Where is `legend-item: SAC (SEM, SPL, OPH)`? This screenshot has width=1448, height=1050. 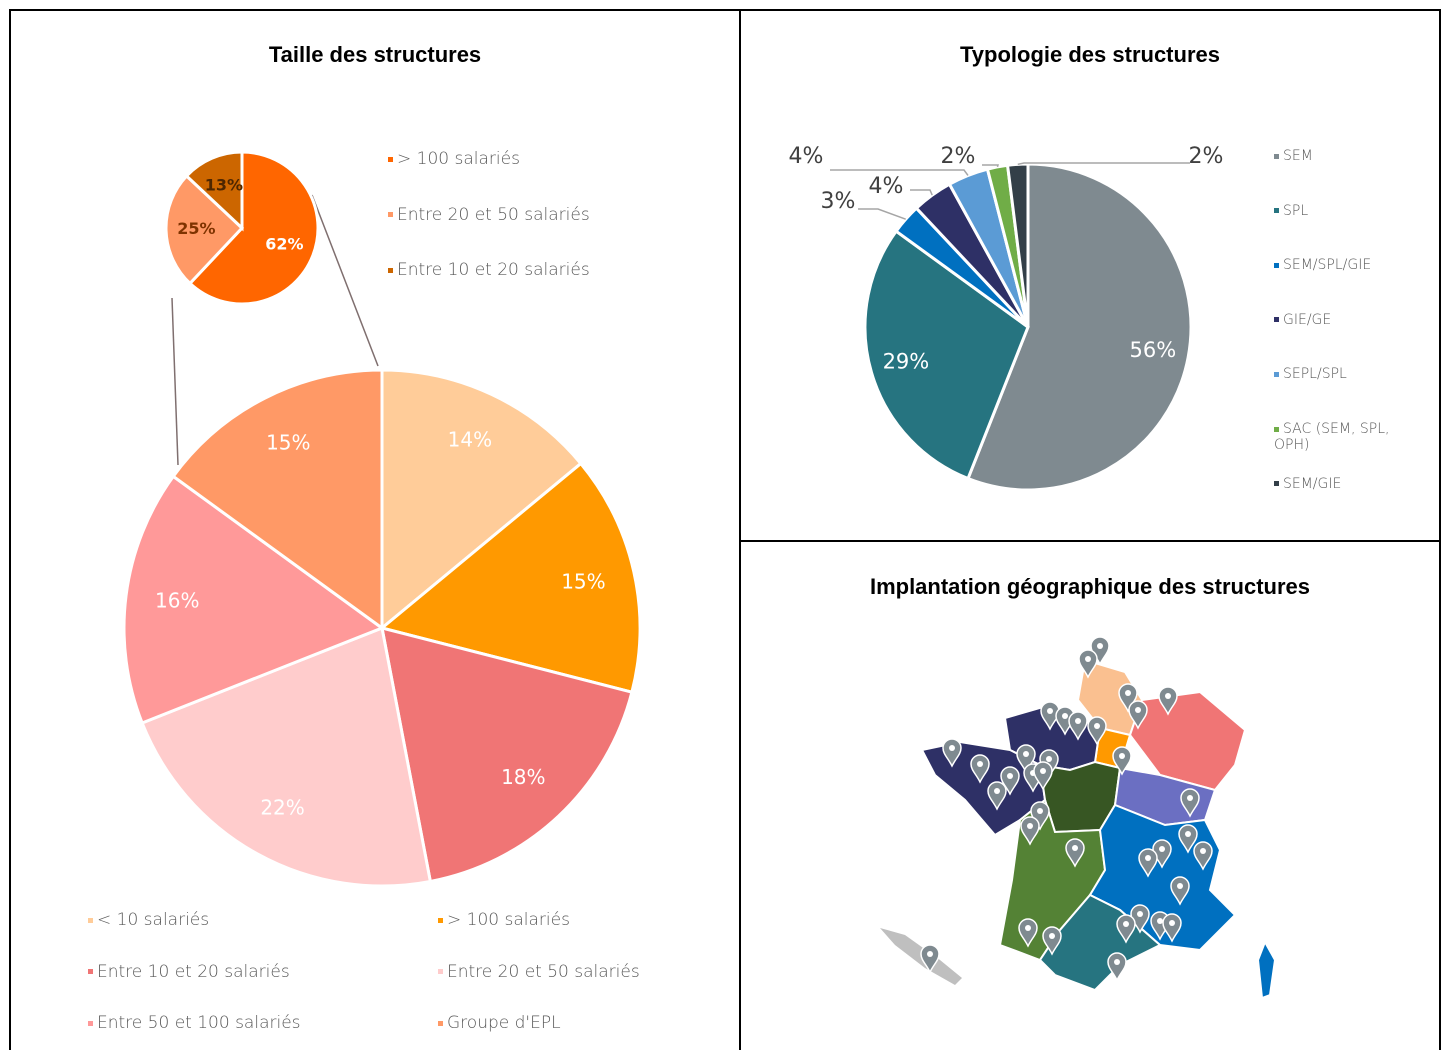 legend-item: SAC (SEM, SPL, OPH) is located at coordinates (1339, 437).